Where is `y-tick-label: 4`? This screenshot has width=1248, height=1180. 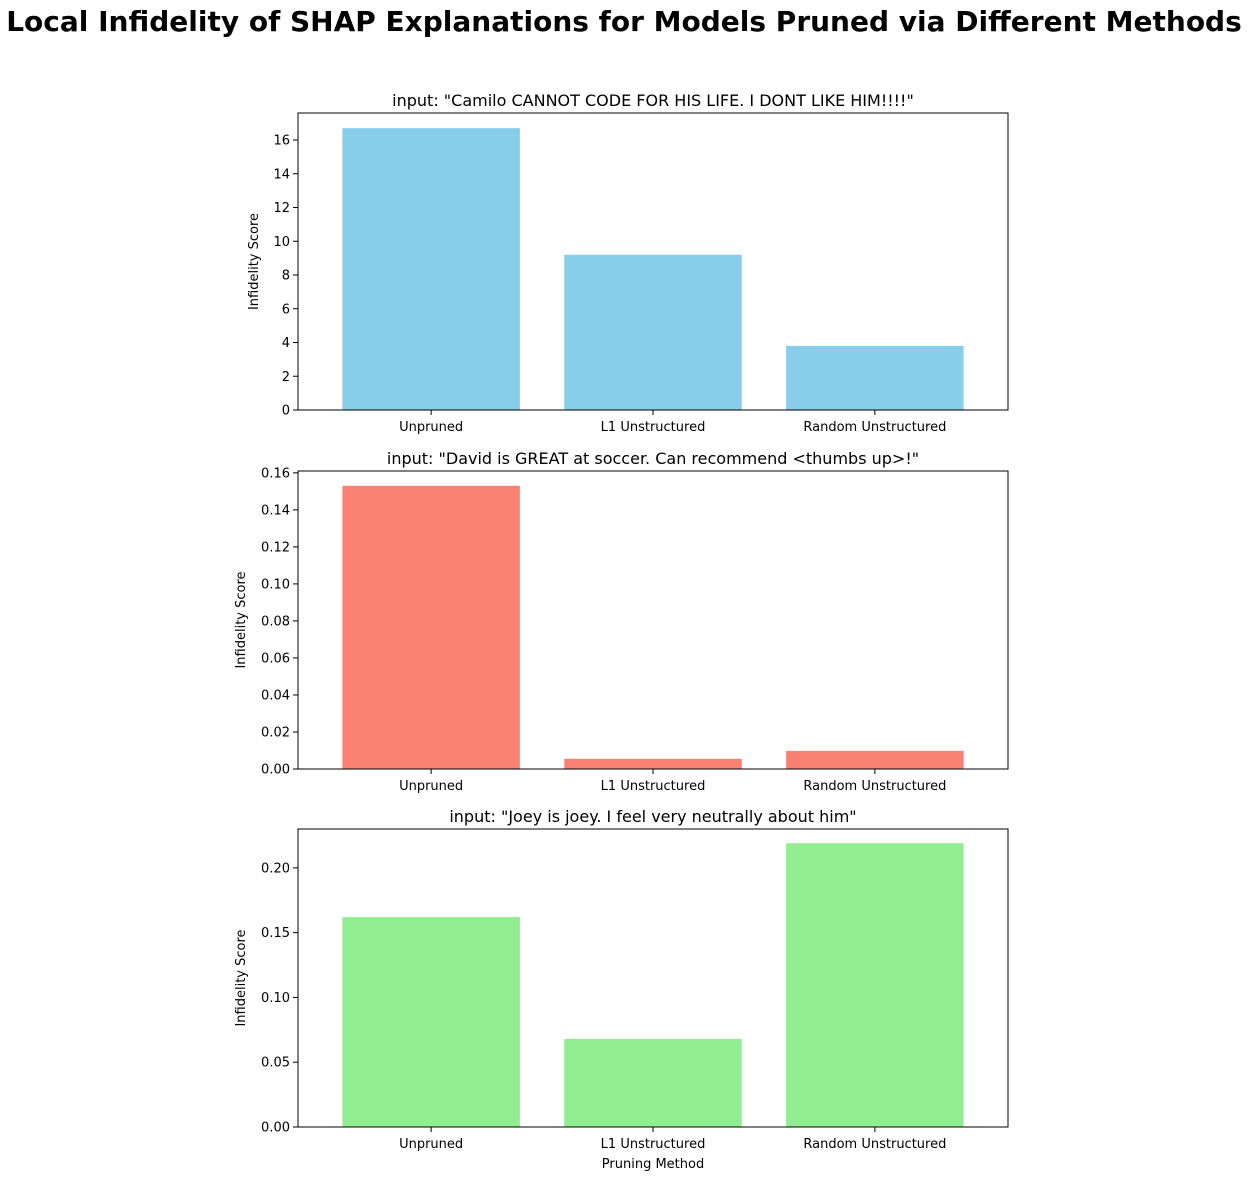
y-tick-label: 4 is located at coordinates (286, 343).